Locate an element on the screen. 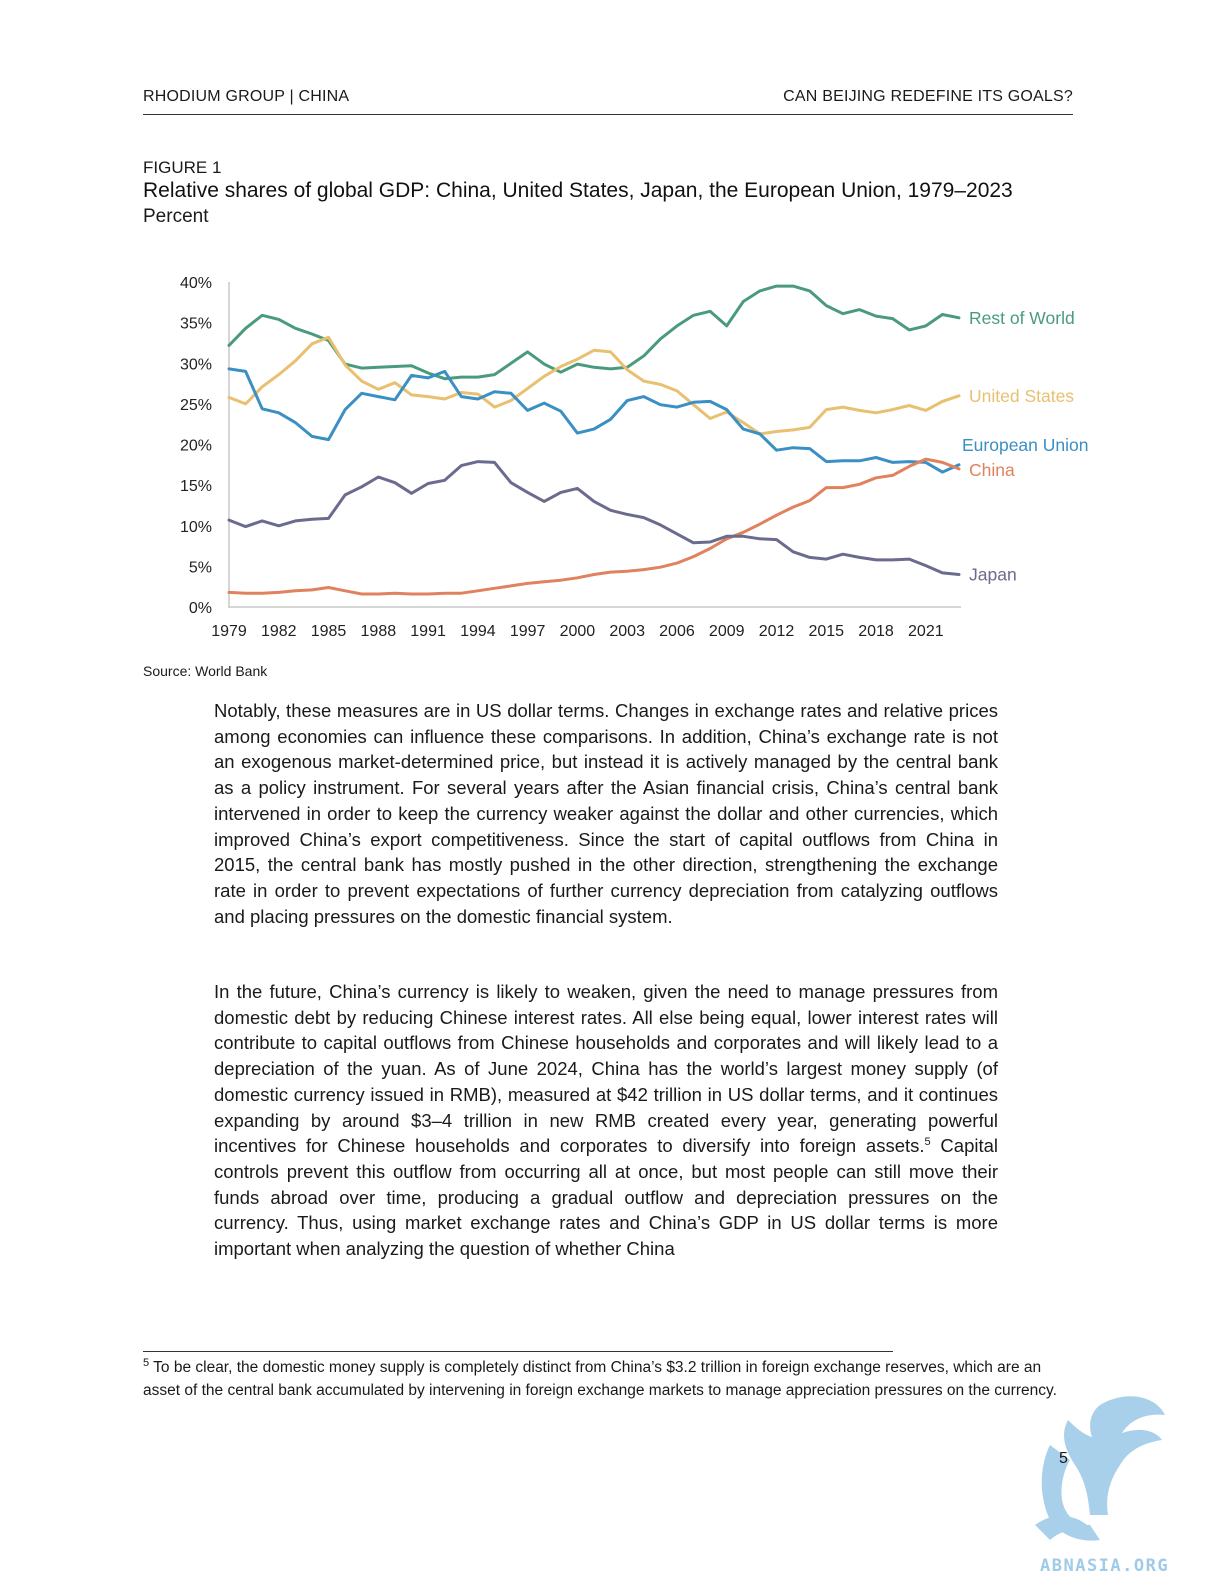 The image size is (1224, 1584). series-label-united-states: United States is located at coordinates (1021, 396).